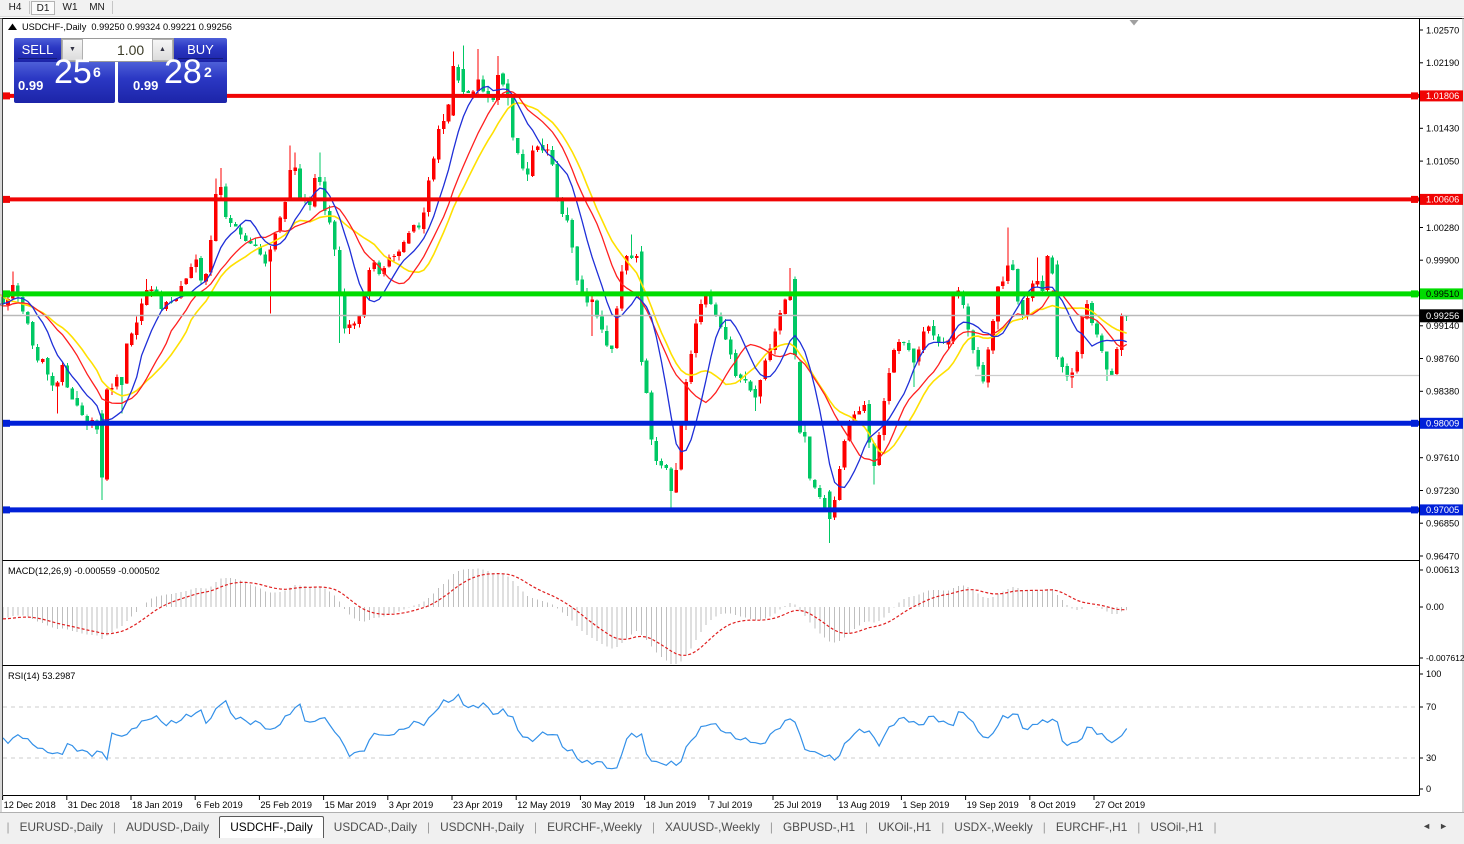 Image resolution: width=1464 pixels, height=844 pixels. What do you see at coordinates (1442, 491) in the screenshot?
I see `svg-text: 0.97230` at bounding box center [1442, 491].